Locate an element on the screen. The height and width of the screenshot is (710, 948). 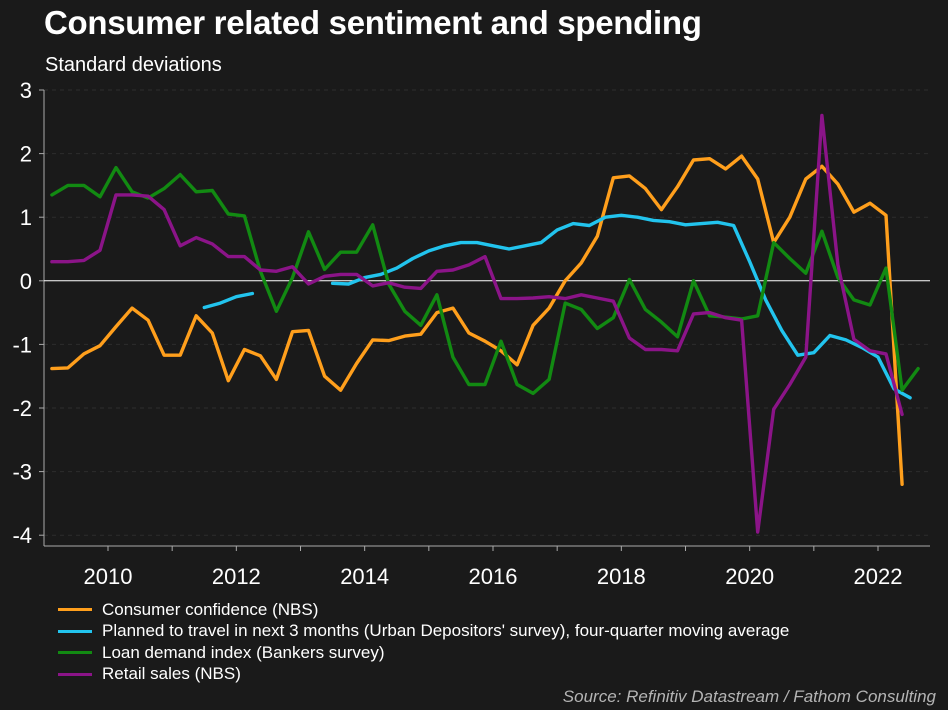
legend-label: Consumer confidence (NBS) is located at coordinates (210, 609).